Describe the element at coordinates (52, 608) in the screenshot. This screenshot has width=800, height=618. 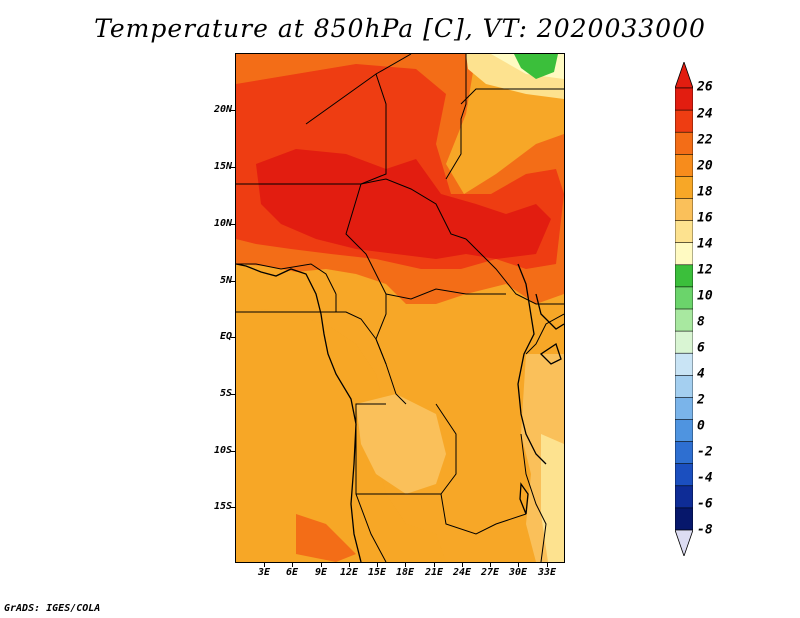
I see `credit-label: GrADS: IGES/COLA` at that location.